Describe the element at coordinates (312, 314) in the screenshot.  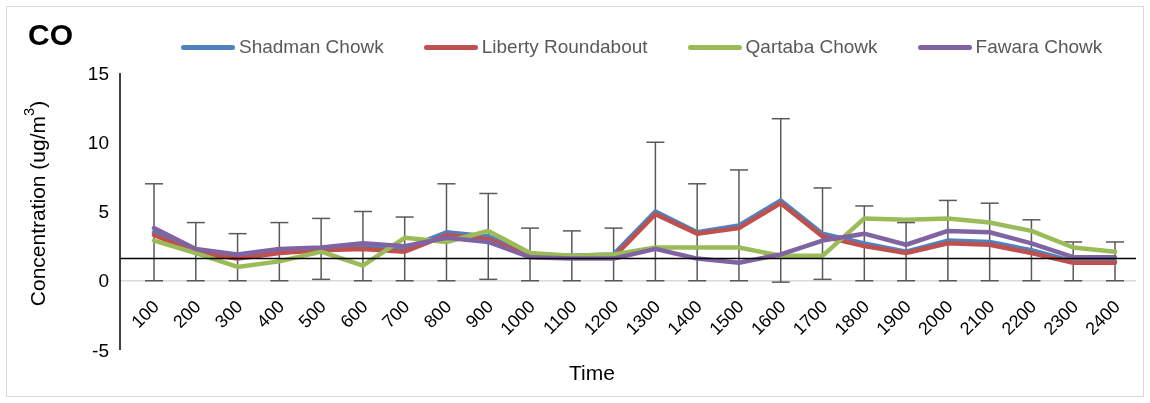
I see `x-tick-label: 500` at that location.